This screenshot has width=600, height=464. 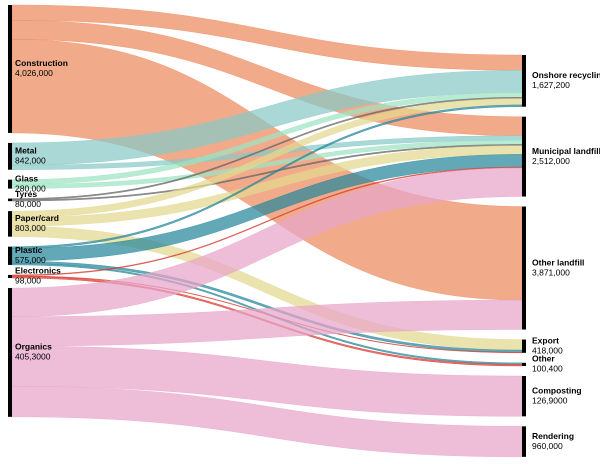 What do you see at coordinates (26, 151) in the screenshot?
I see `source-name: Metal` at bounding box center [26, 151].